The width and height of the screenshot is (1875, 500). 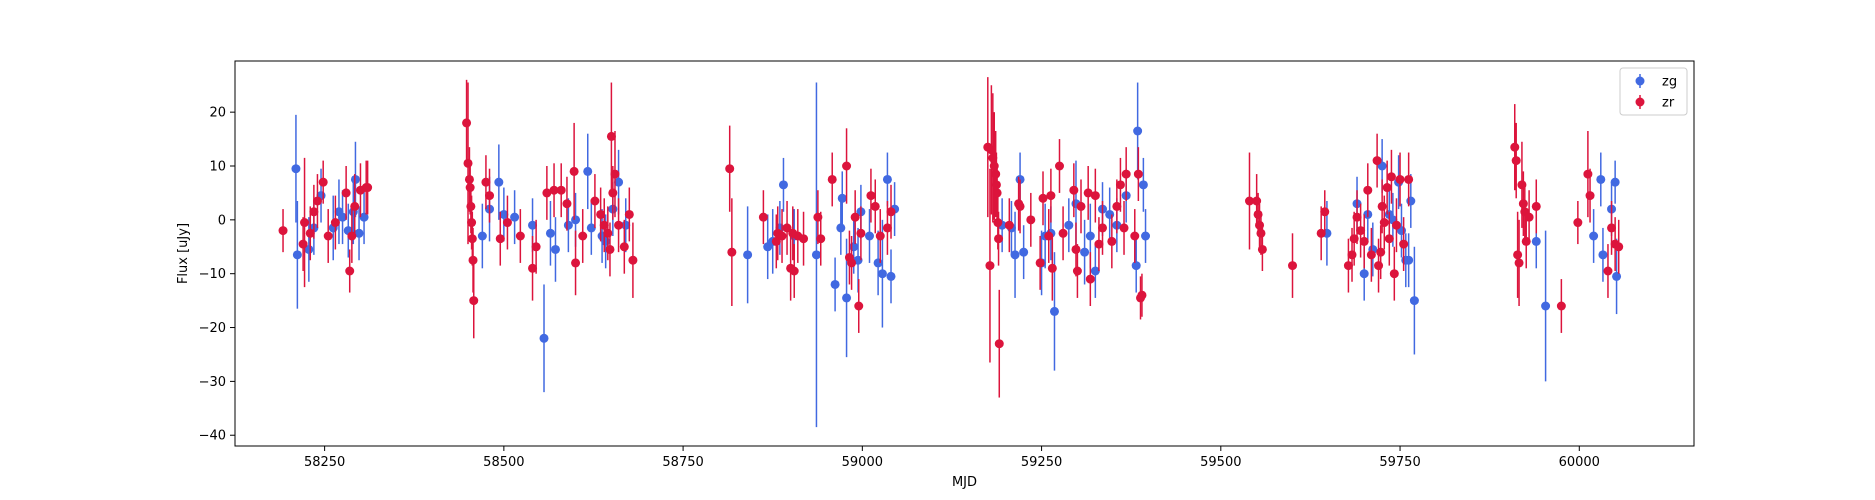 I want to click on legend-label-zr: zr, so click(x=1668, y=103).